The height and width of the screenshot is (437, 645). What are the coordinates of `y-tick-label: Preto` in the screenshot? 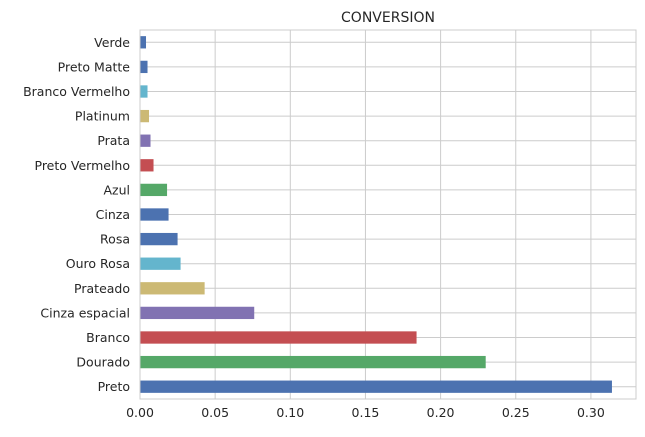 It's located at (114, 386).